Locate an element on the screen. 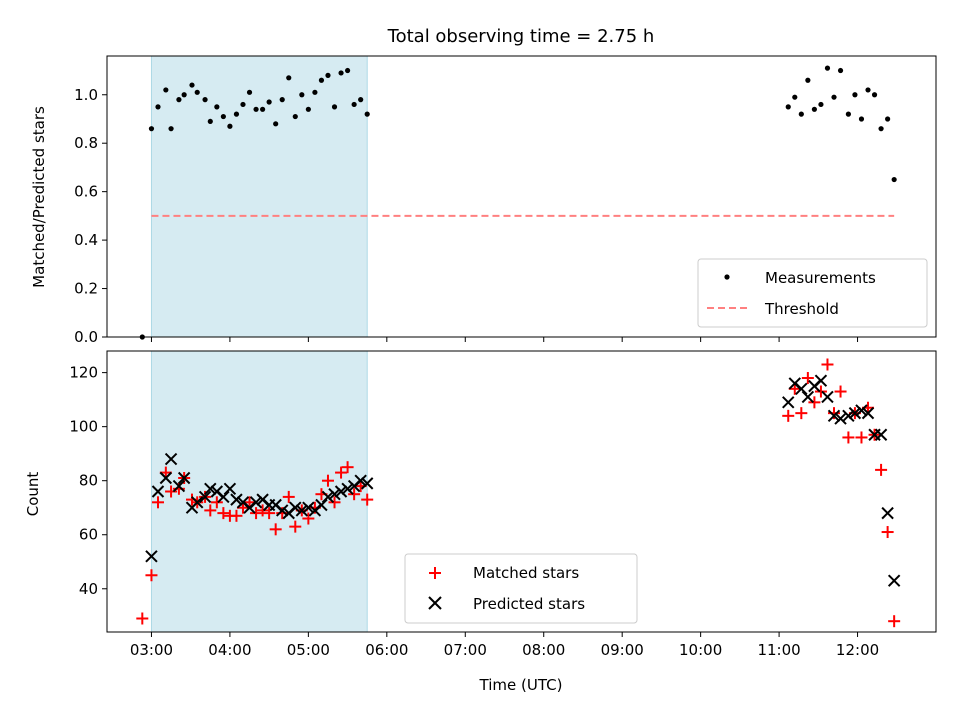 This screenshot has width=960, height=724. count-y-tick-label: 60 is located at coordinates (88, 535).